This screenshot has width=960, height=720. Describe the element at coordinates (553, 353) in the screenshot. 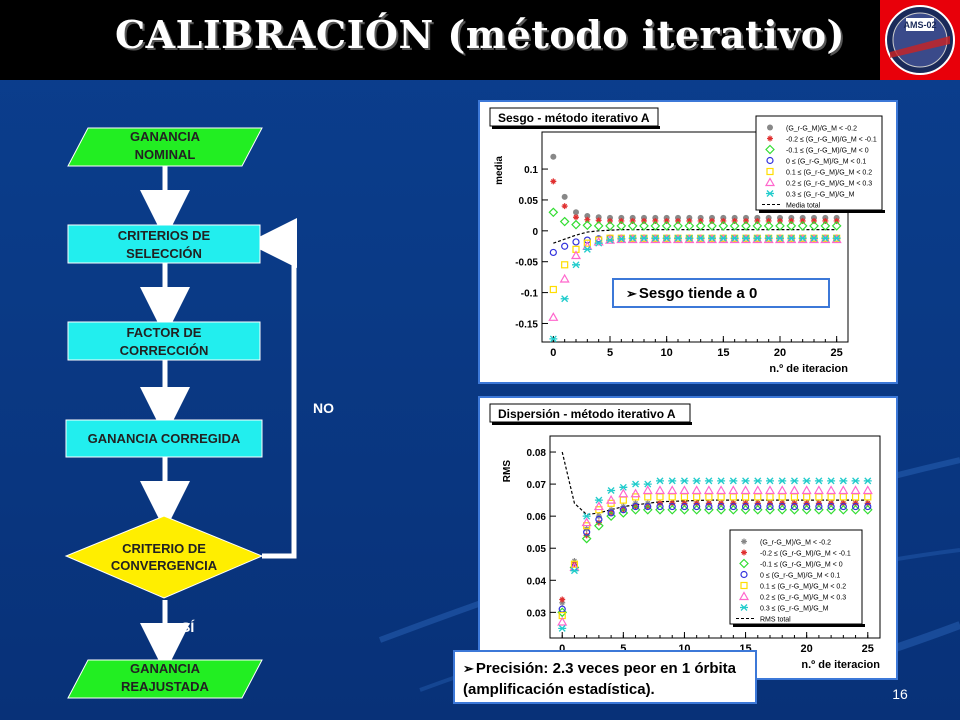

I see `x-tick-label: 0` at that location.